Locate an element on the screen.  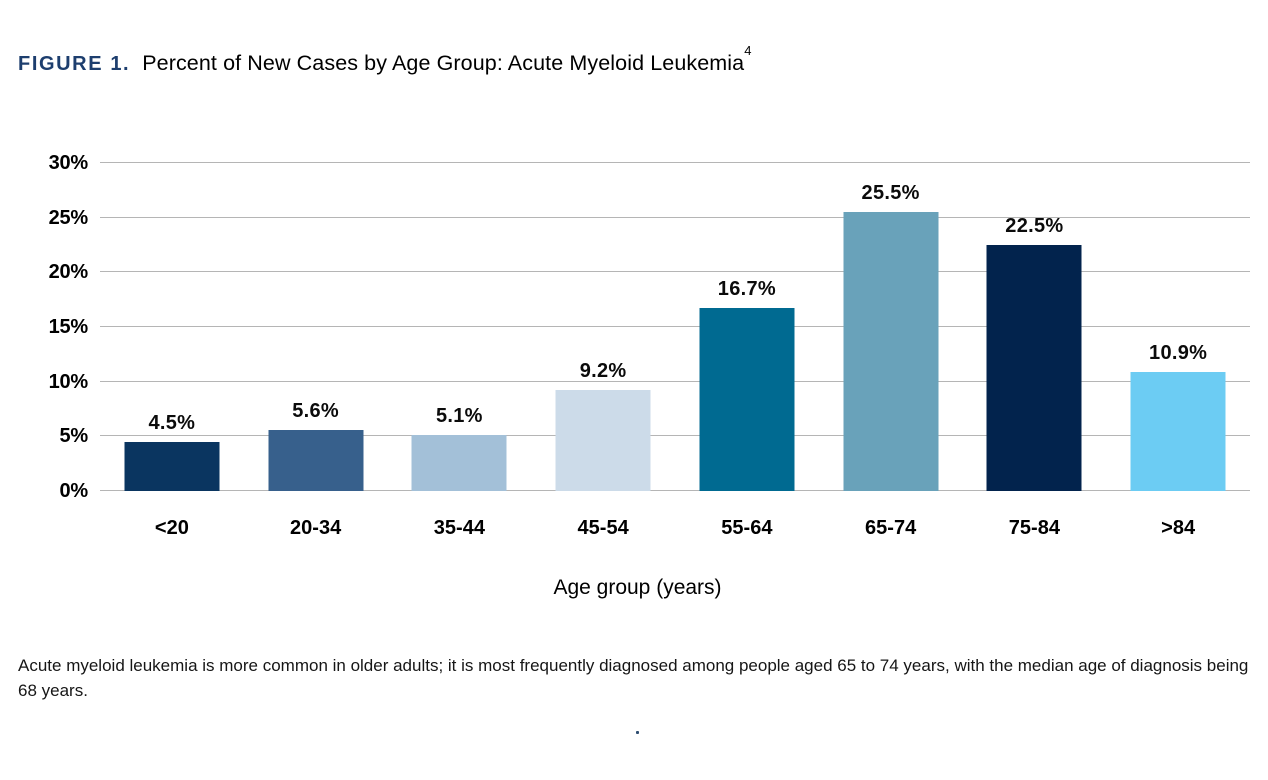
bar-value-label: 10.9% is located at coordinates (1178, 352).